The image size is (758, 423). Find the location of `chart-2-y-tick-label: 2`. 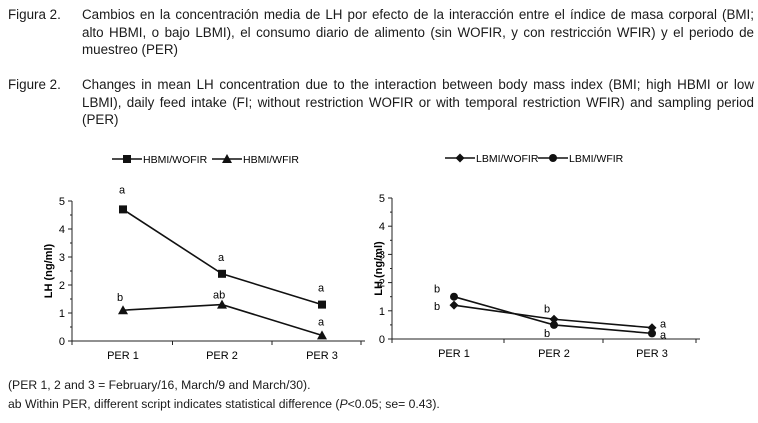

chart-2-y-tick-label: 2 is located at coordinates (382, 284).